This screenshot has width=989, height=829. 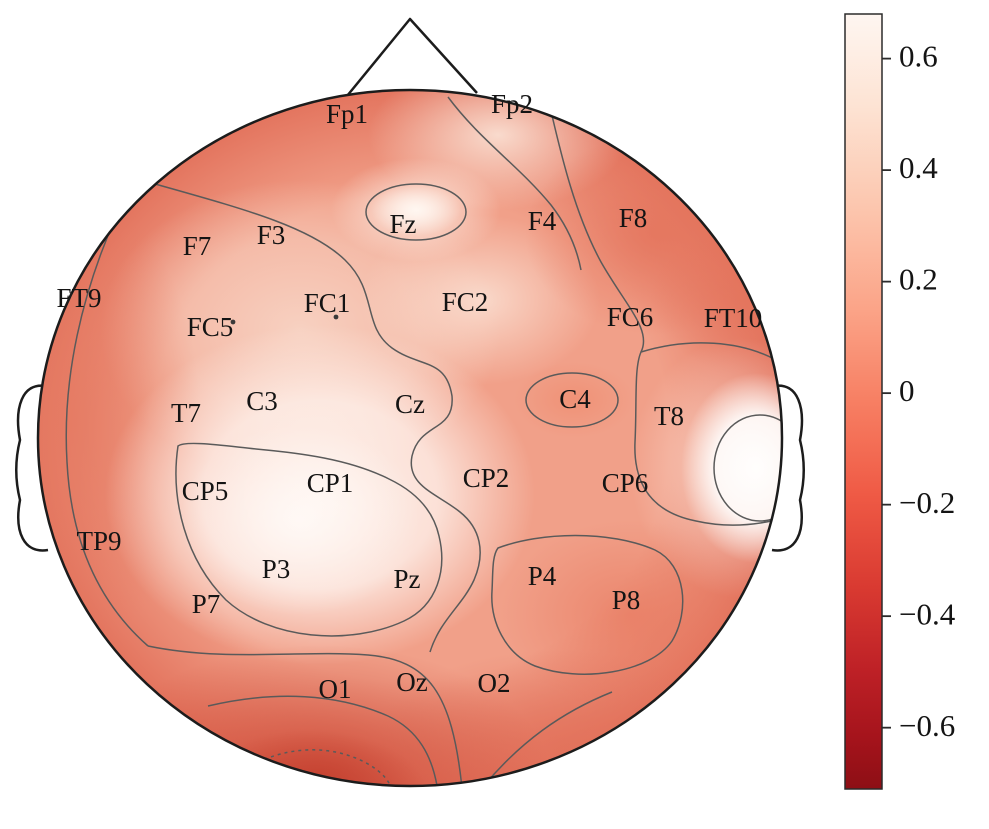 What do you see at coordinates (633, 218) in the screenshot?
I see `electrode-label-F8: F8` at bounding box center [633, 218].